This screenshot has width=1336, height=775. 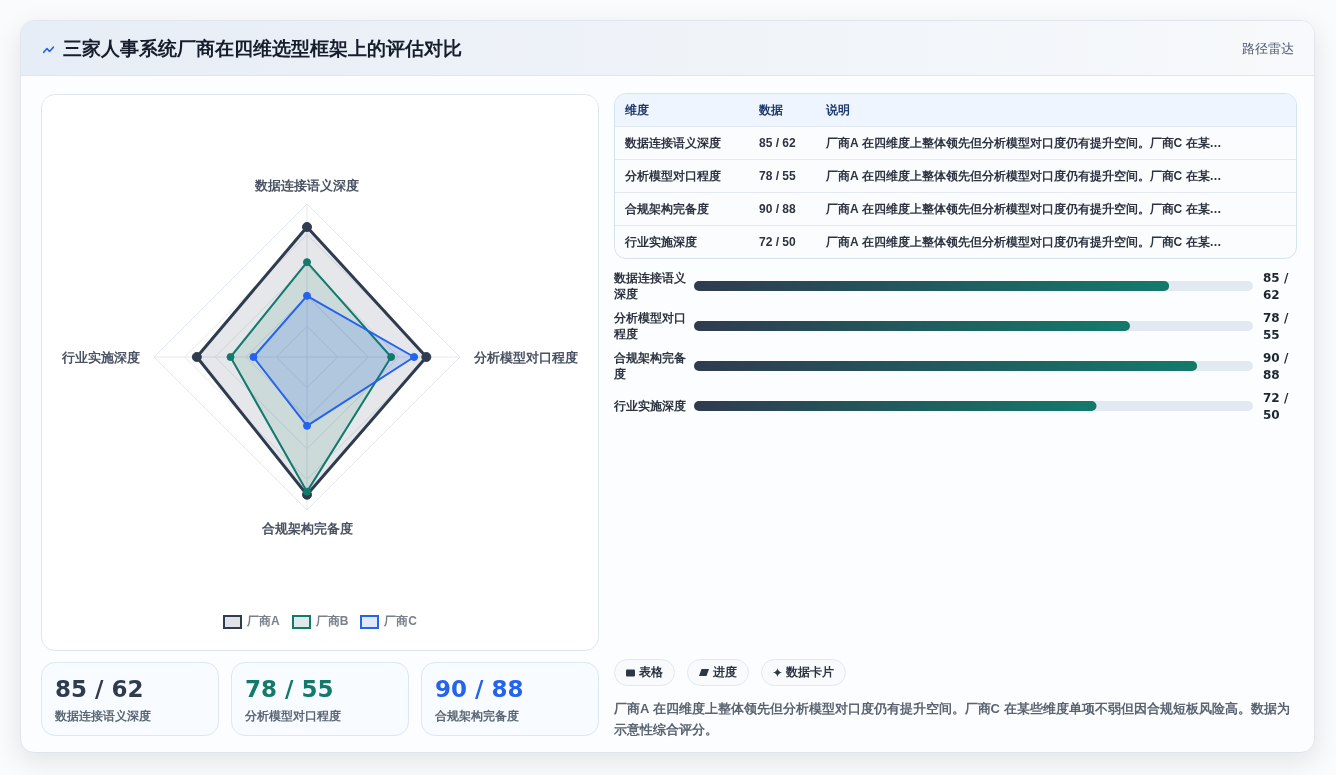 I want to click on text: 78 / 55, so click(x=777, y=176).